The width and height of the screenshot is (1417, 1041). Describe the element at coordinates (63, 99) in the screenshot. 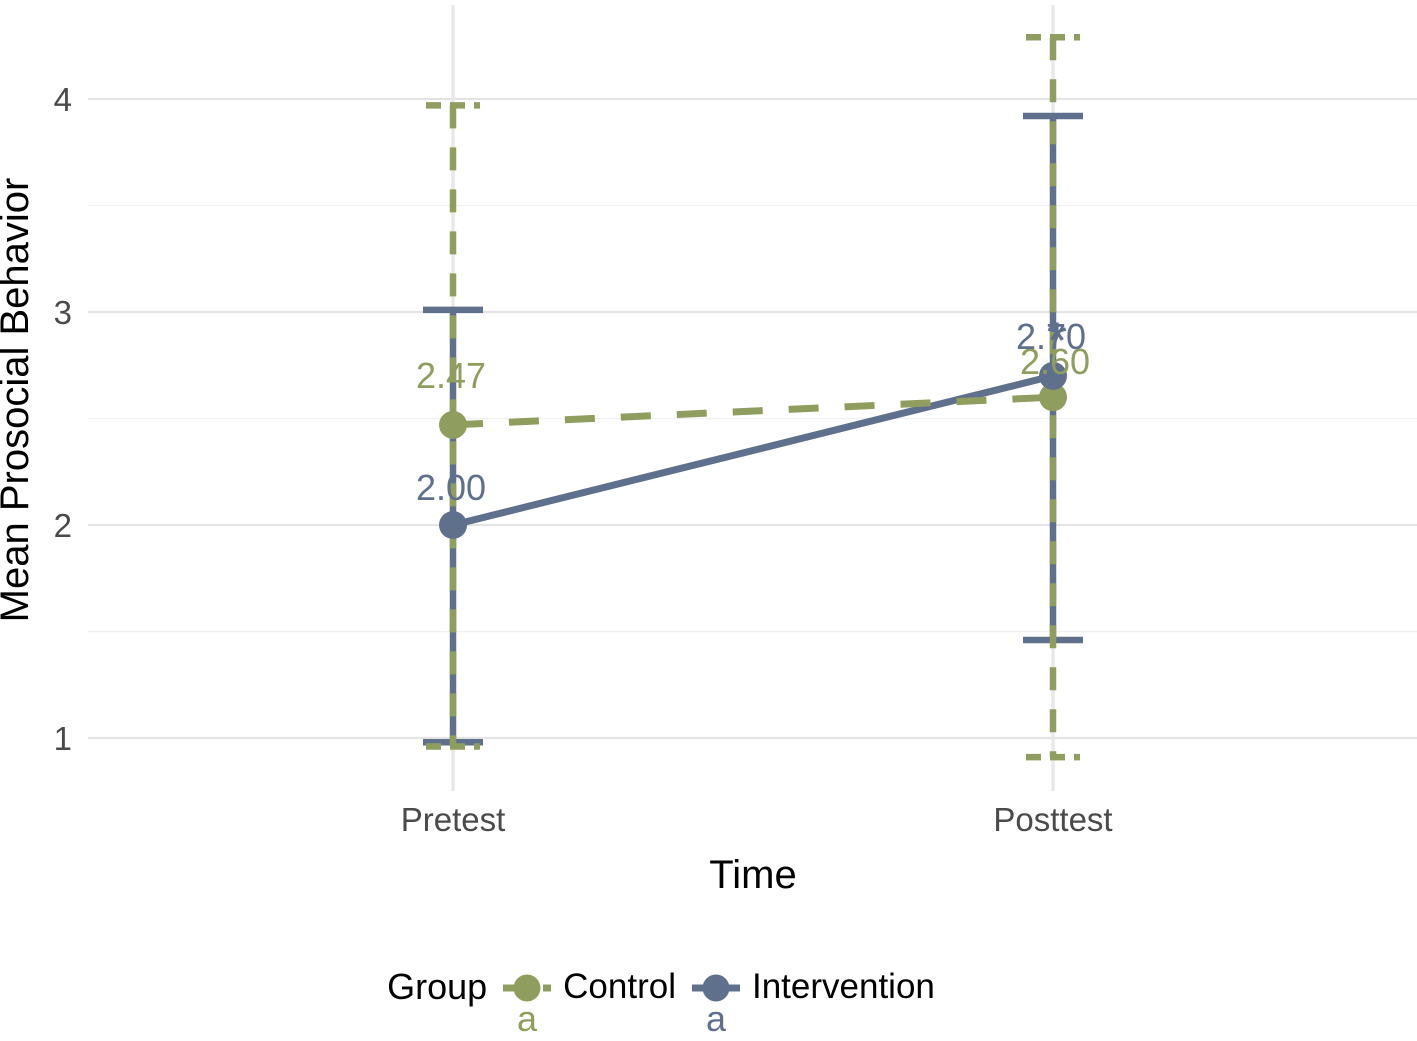

I see `y-tick-label: 4` at that location.